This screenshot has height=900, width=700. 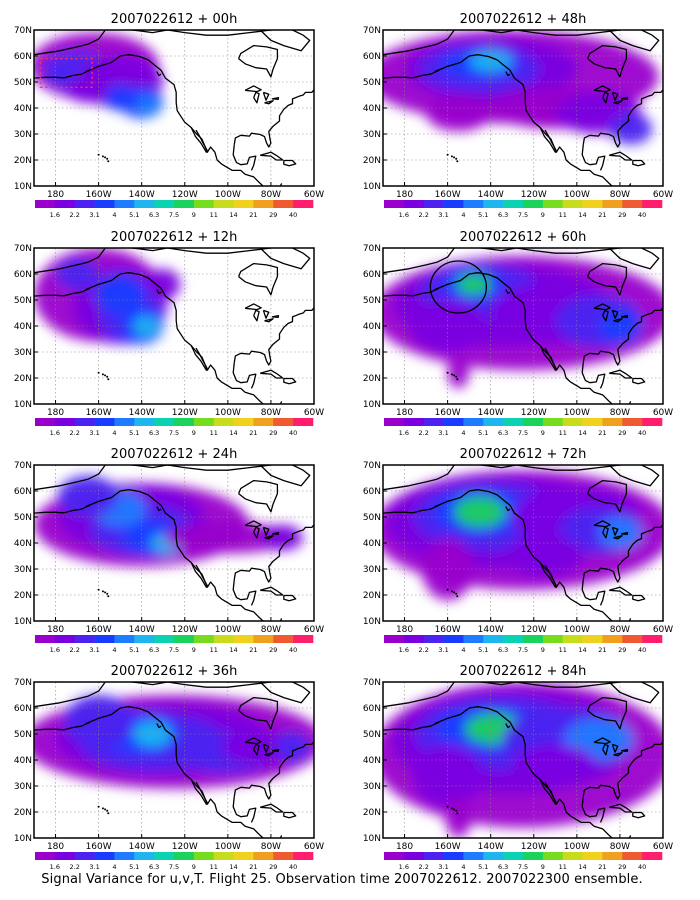 What do you see at coordinates (233, 433) in the screenshot?
I see `colorbar-label: 14` at bounding box center [233, 433].